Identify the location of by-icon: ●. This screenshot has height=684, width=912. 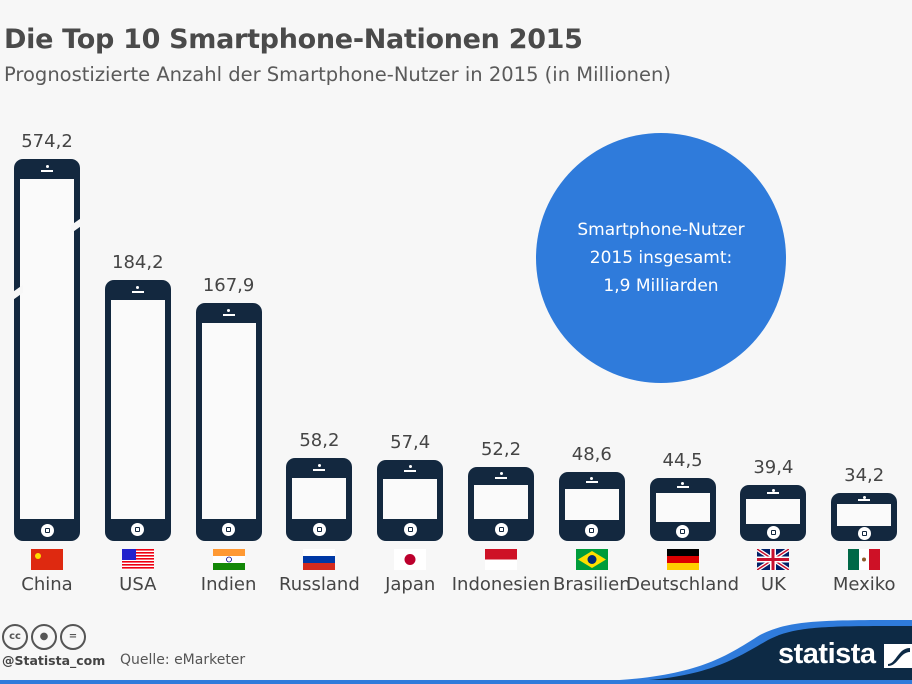
(44, 637).